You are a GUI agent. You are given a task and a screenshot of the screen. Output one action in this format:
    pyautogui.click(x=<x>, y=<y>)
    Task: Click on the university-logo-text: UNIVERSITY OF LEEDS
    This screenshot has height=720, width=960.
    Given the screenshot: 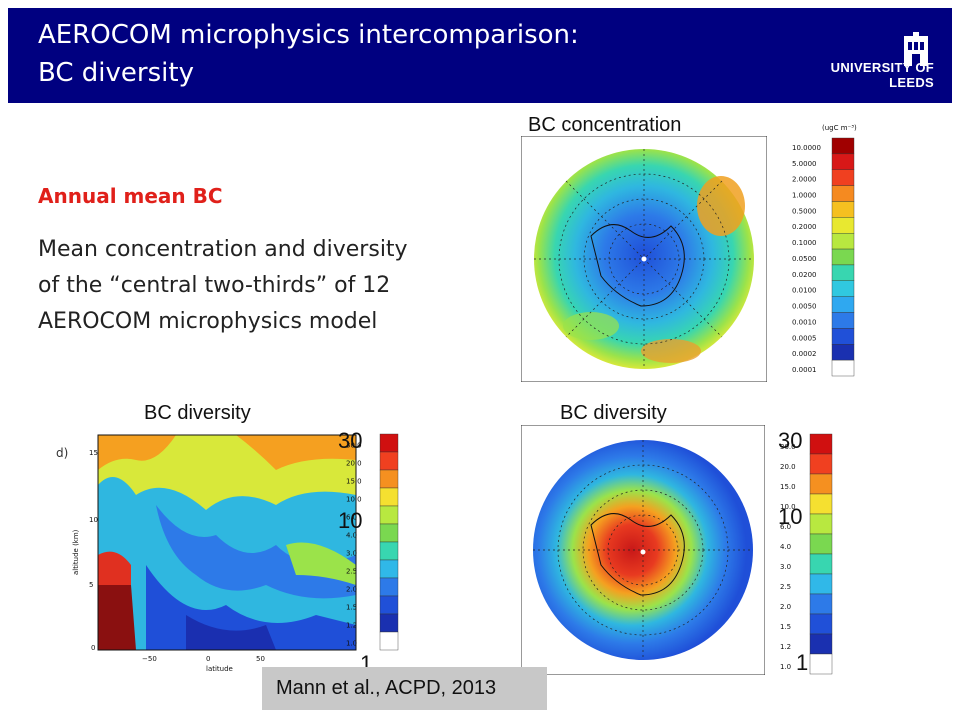 What is the action you would take?
    pyautogui.click(x=882, y=75)
    